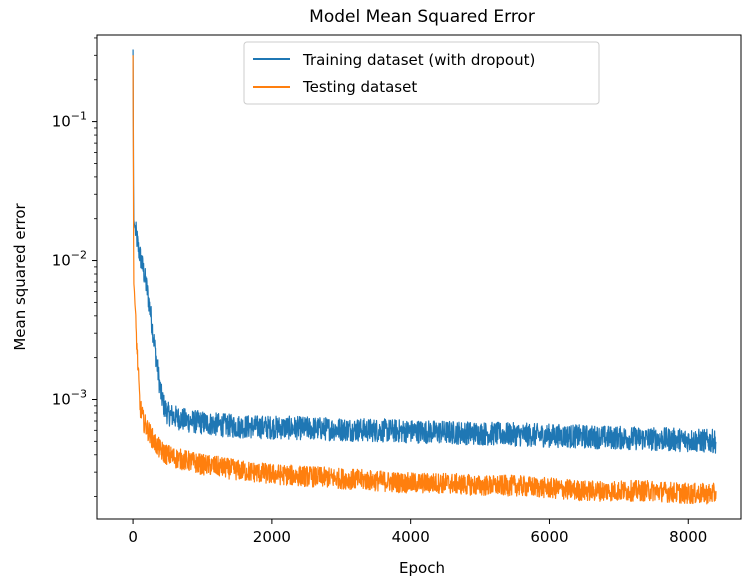 Image resolution: width=742 pixels, height=582 pixels. What do you see at coordinates (69, 397) in the screenshot?
I see `y-tick-label: 10⁻³` at bounding box center [69, 397].